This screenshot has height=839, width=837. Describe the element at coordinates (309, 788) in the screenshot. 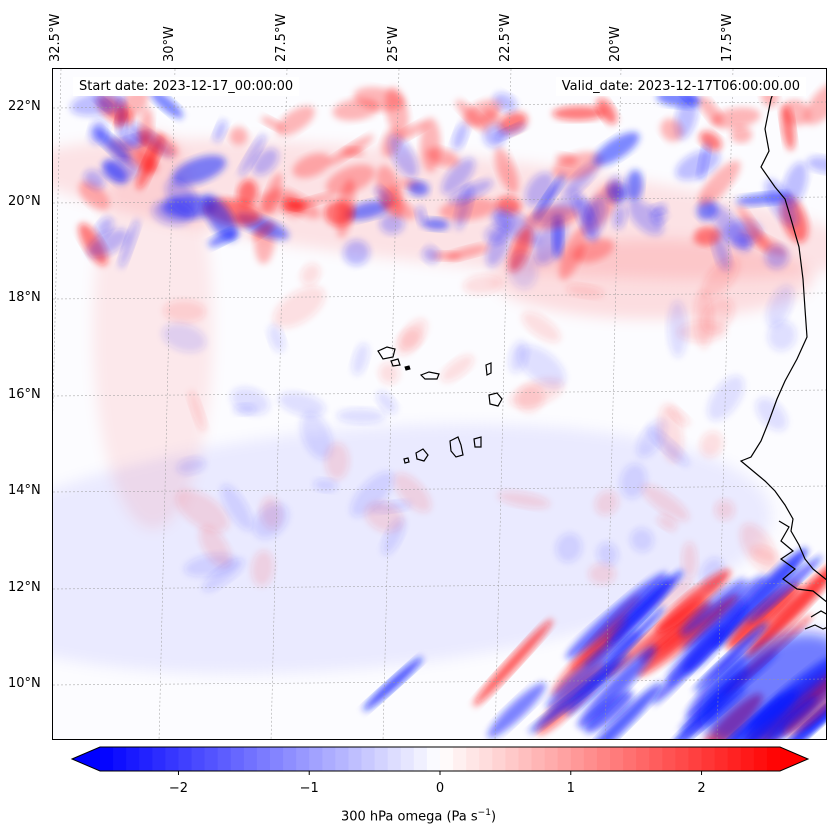

I see `colorbar-tick-neg1: −1` at that location.